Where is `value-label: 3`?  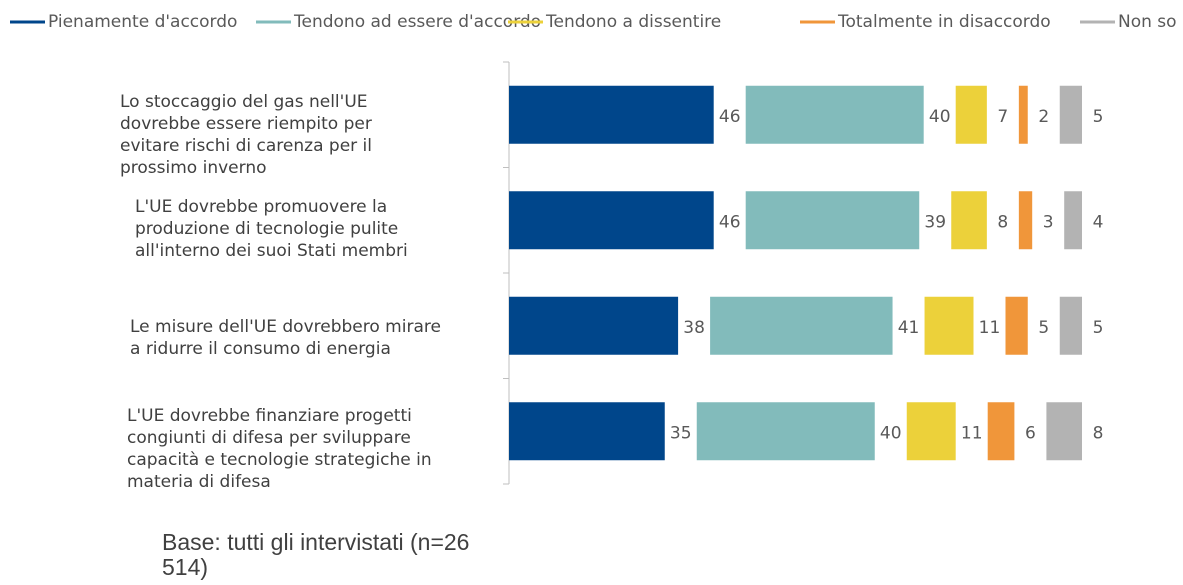 value-label: 3 is located at coordinates (1048, 222).